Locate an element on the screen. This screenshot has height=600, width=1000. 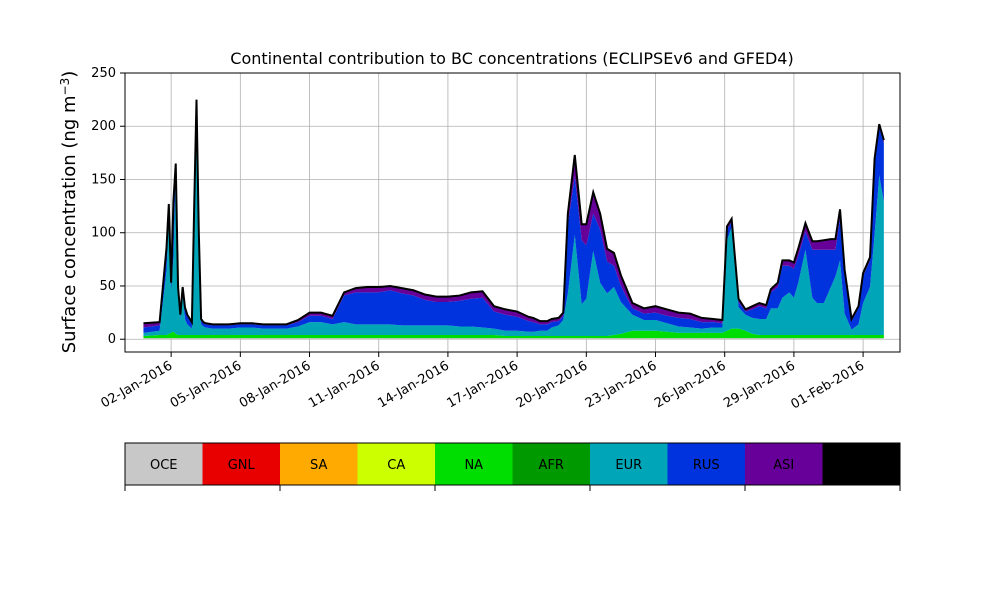
colorbar-label-afr: AFR is located at coordinates (551, 465).